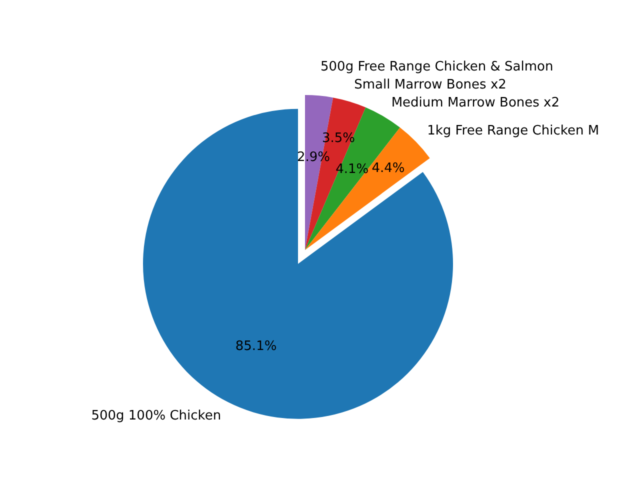  What do you see at coordinates (437, 66) in the screenshot?
I see `slice-label: 500g Free Range Chicken & Salmon` at bounding box center [437, 66].